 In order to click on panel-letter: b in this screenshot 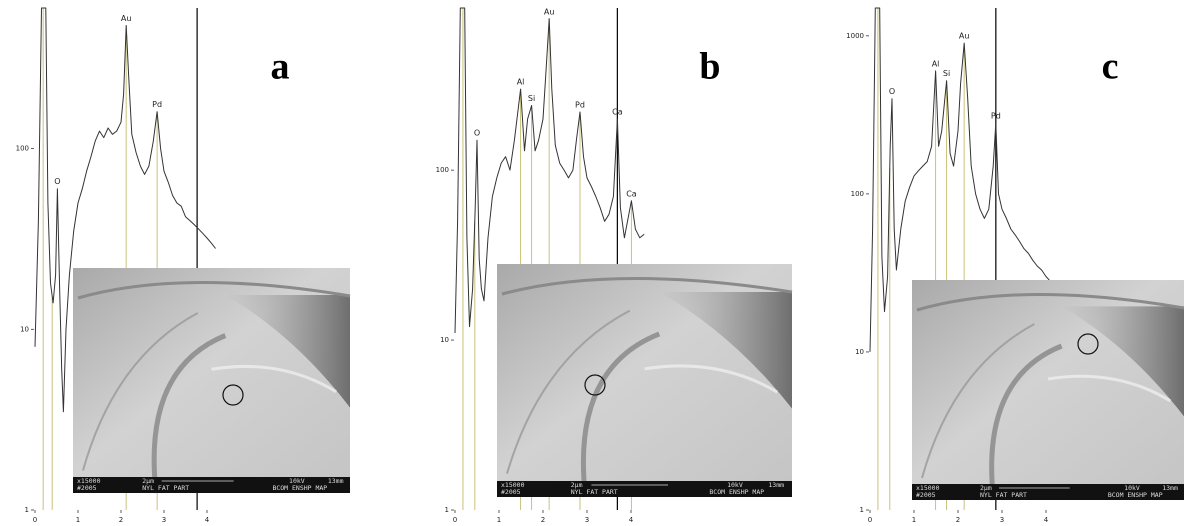, I will do `click(709, 67)`.